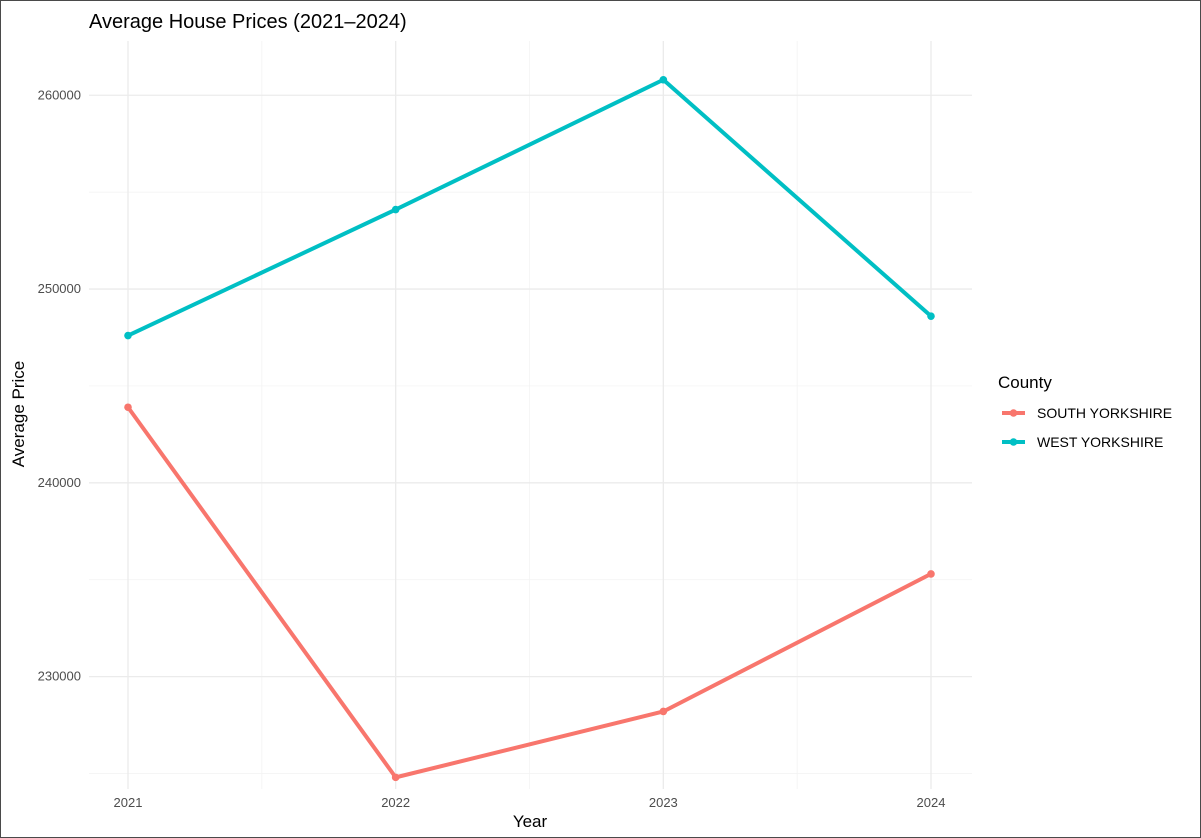 The width and height of the screenshot is (1201, 838). What do you see at coordinates (1104, 413) in the screenshot?
I see `legend-label-south-yorkshire: SOUTH YORKSHIRE` at bounding box center [1104, 413].